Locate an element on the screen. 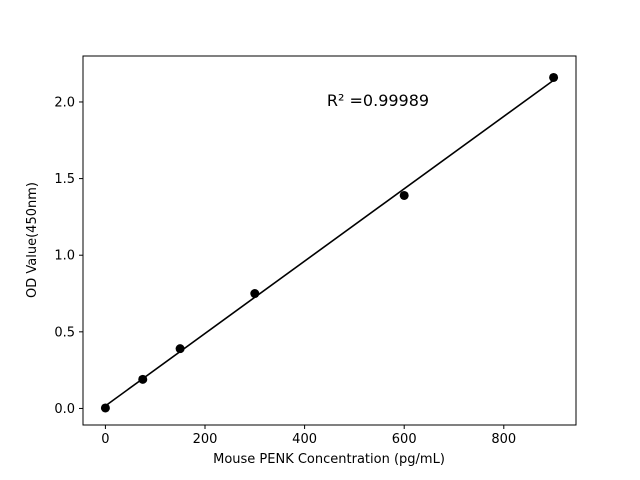 The width and height of the screenshot is (640, 480). y-tick-label: 1.0 is located at coordinates (64, 256).